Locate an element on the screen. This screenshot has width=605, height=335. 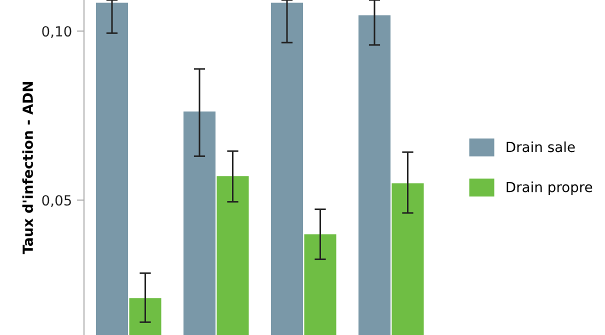
legend-label: Drain propre is located at coordinates (549, 188).